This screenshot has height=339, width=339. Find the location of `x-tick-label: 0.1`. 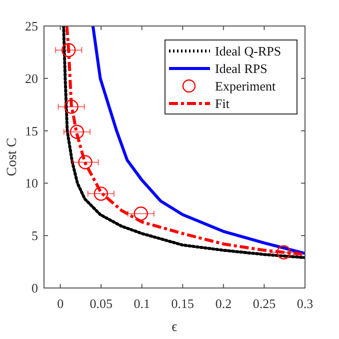

x-tick-label: 0.1 is located at coordinates (142, 303).